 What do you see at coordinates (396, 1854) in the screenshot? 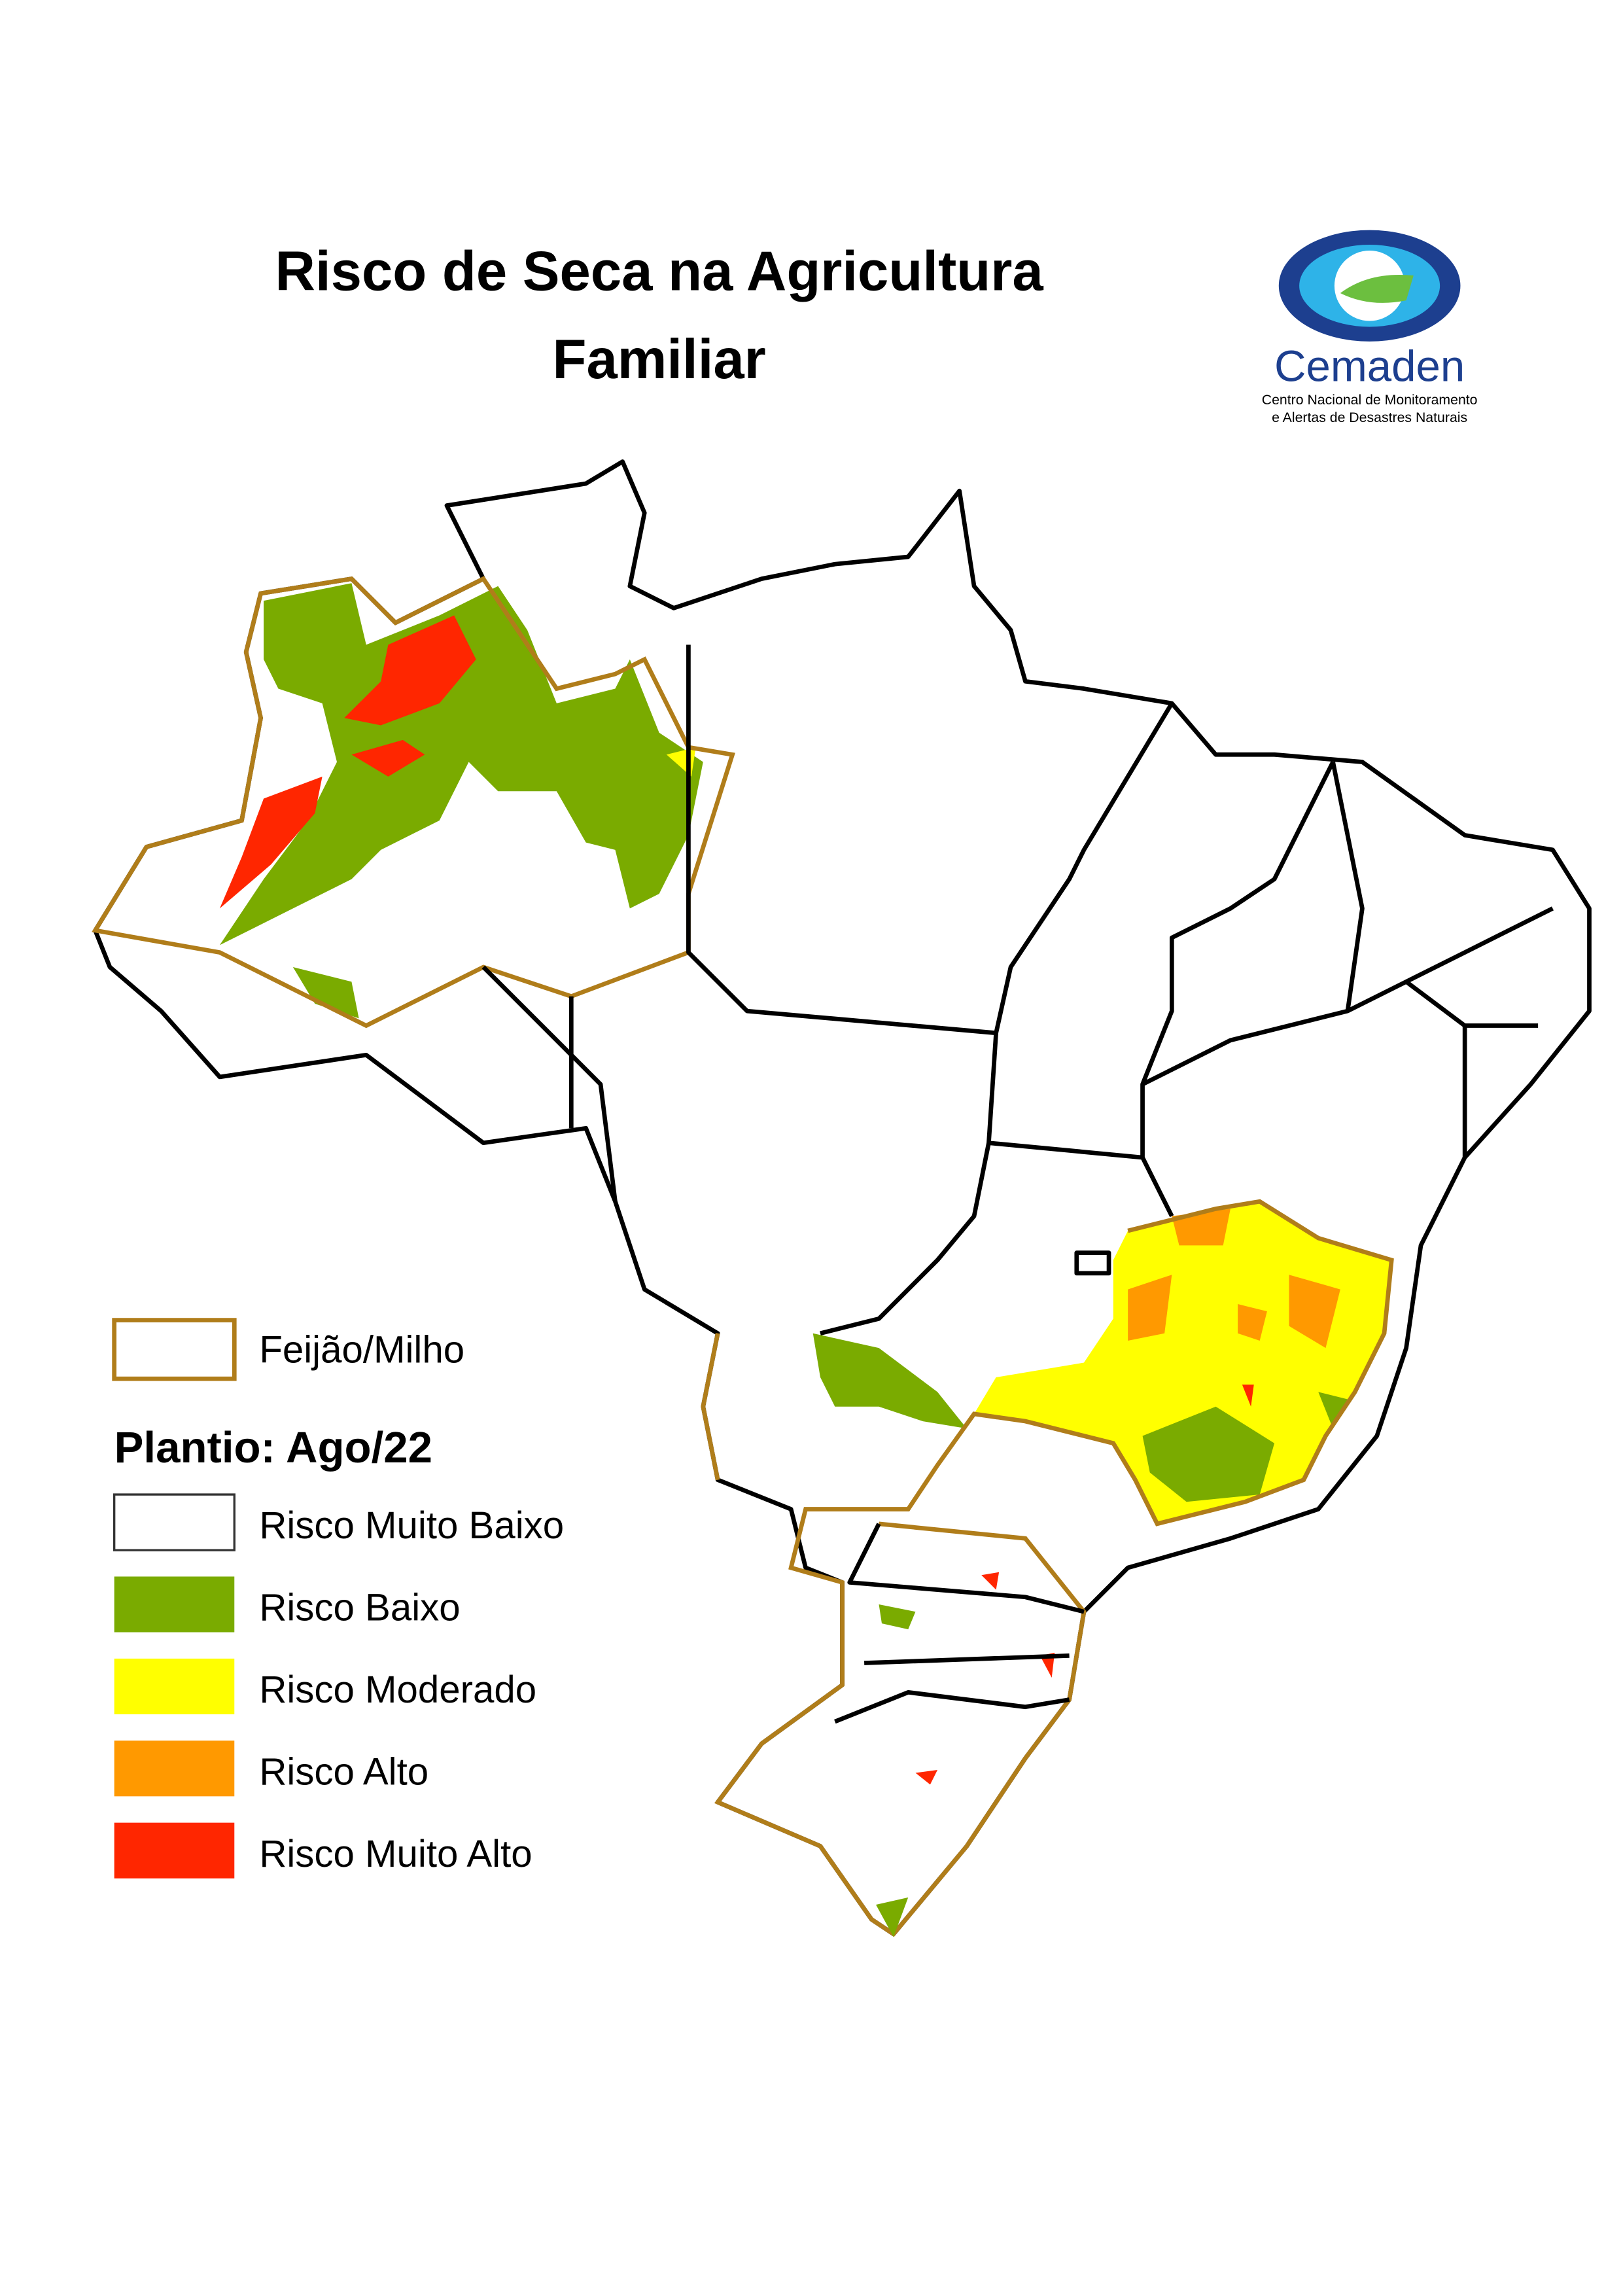
I see `legend-label: Risco Muito Alto` at bounding box center [396, 1854].